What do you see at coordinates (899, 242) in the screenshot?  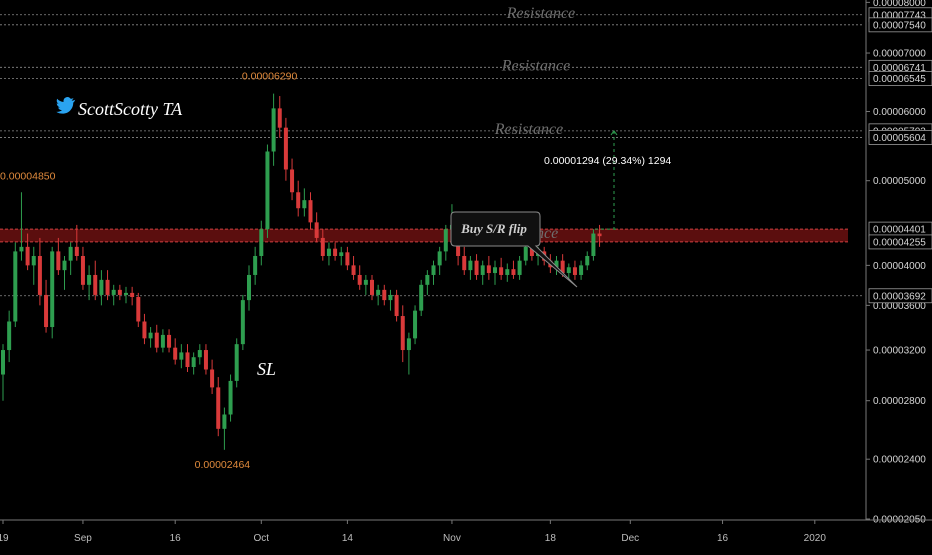 I see `price-level-label: 0.00004255` at bounding box center [899, 242].